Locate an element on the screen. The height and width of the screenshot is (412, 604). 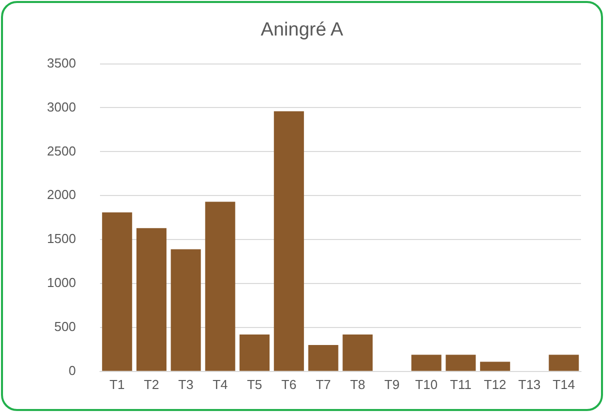
x-tick-label: T2 is located at coordinates (152, 384).